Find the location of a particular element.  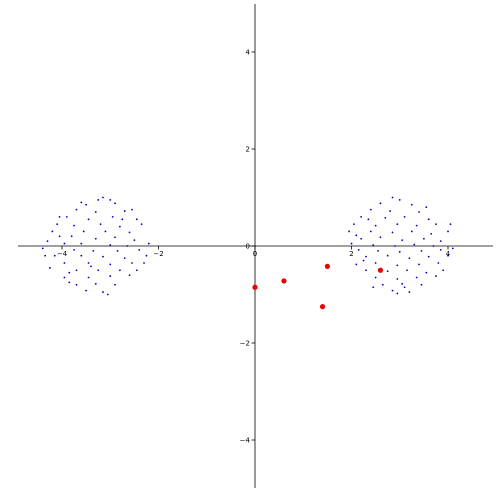

y-tick-label: −4 is located at coordinates (245, 441).